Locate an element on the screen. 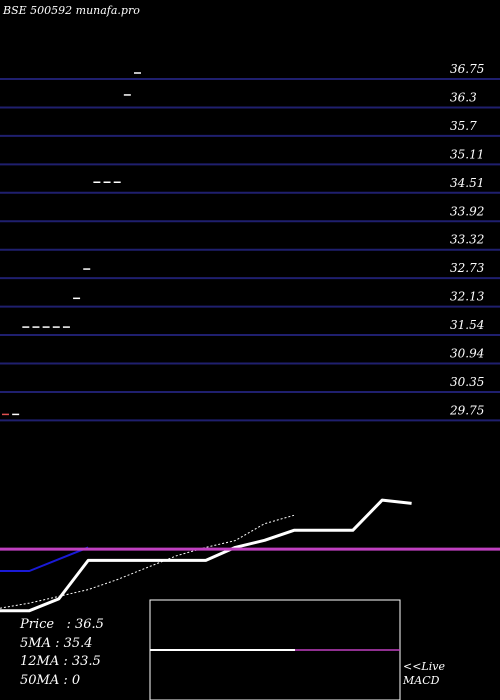  y-tick-label: 36.3 is located at coordinates (463, 97).